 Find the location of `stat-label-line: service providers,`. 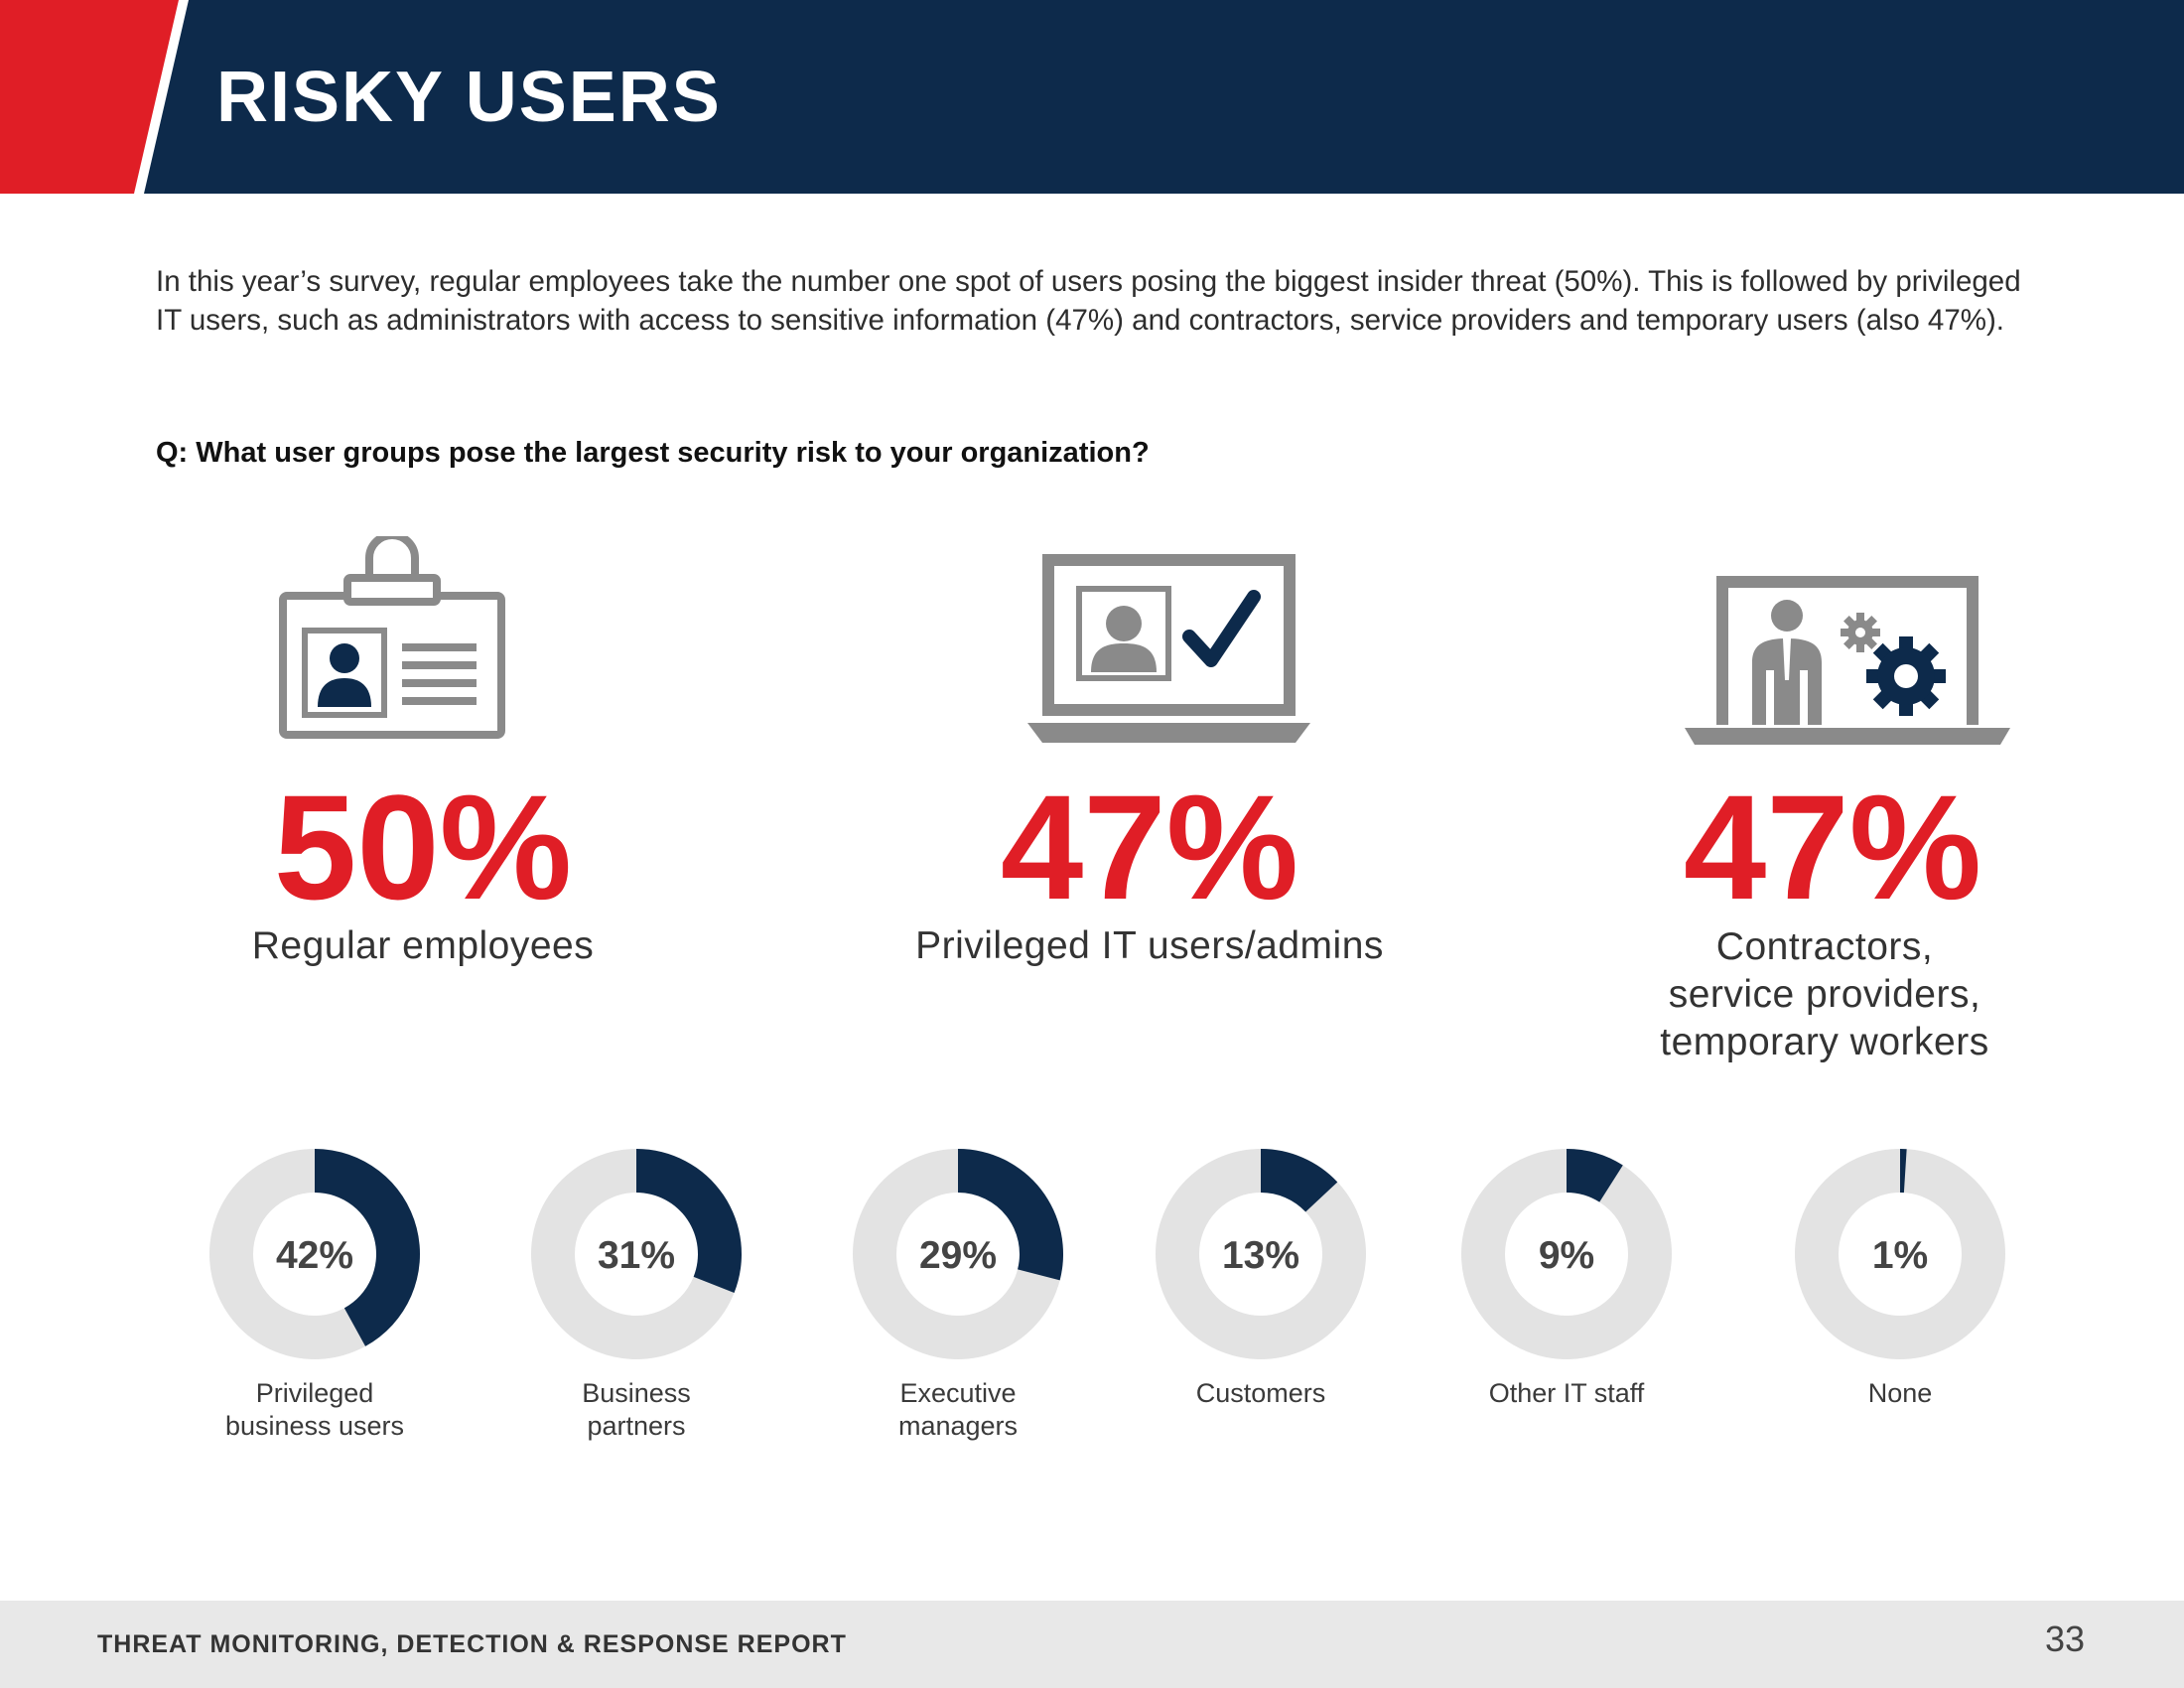

stat-label-line: service providers, is located at coordinates (1824, 994).